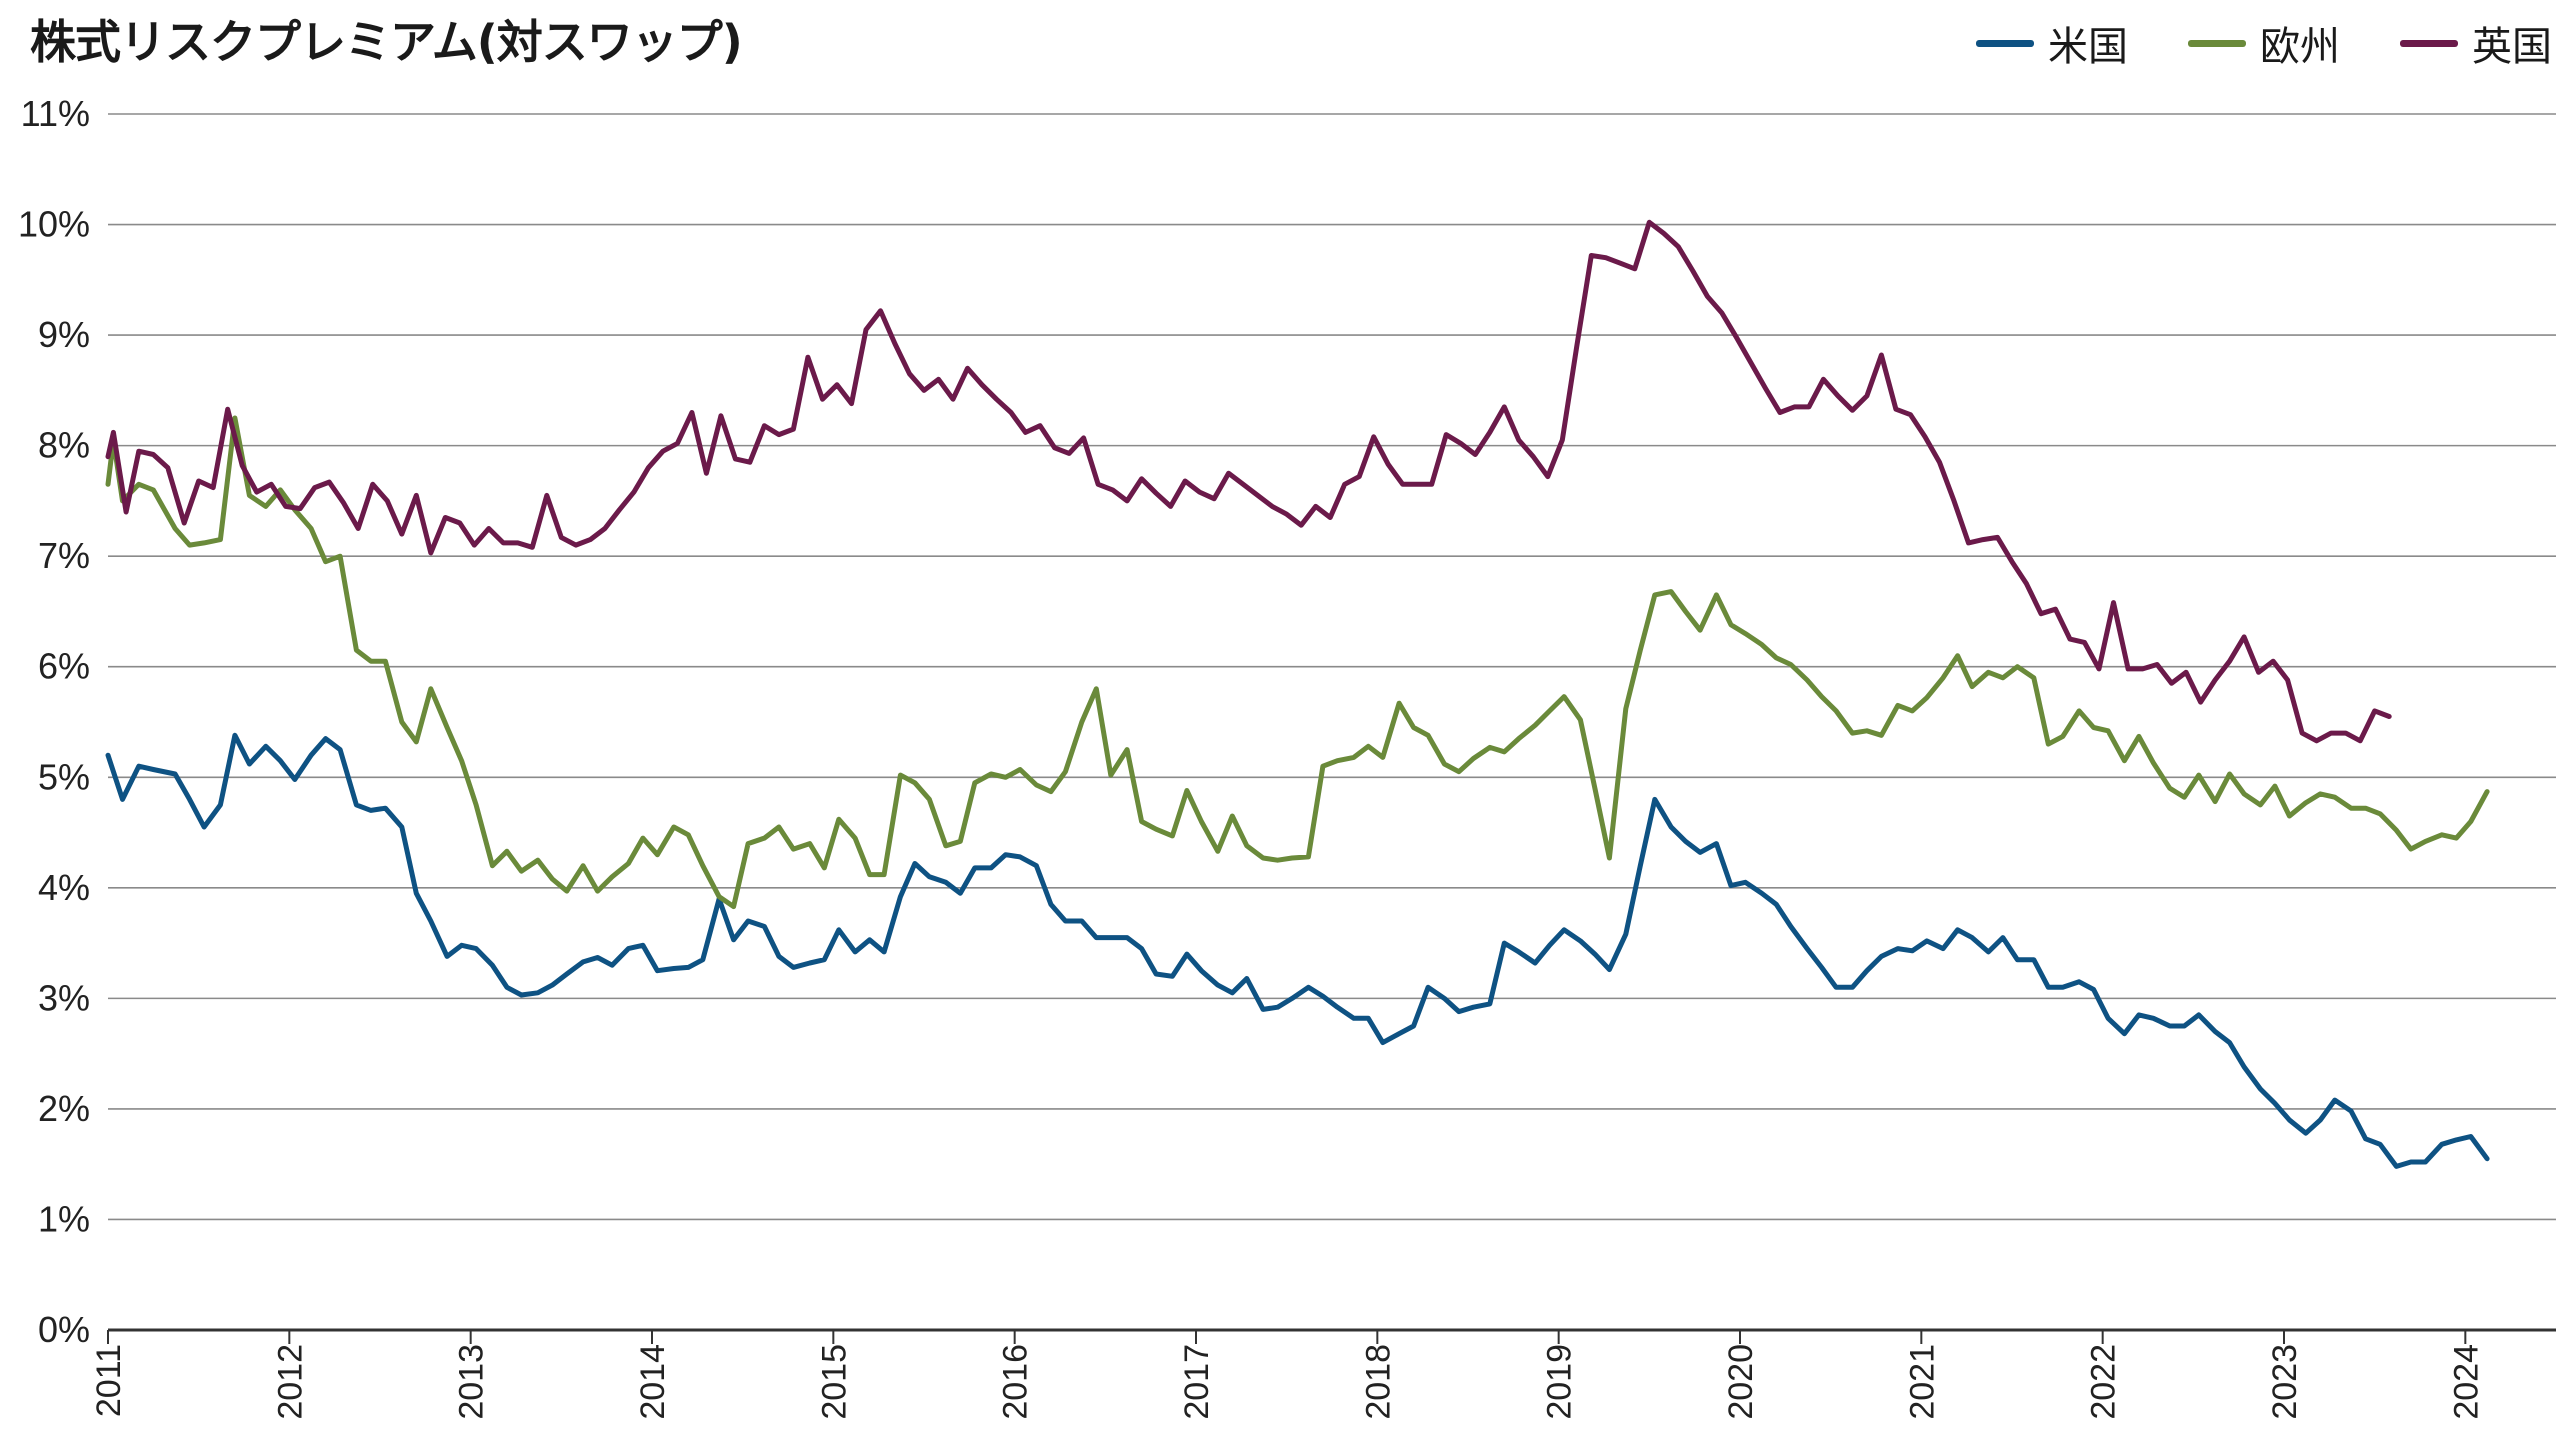 The width and height of the screenshot is (2560, 1440). What do you see at coordinates (2005, 43) in the screenshot?
I see `legend-swatch-us` at bounding box center [2005, 43].